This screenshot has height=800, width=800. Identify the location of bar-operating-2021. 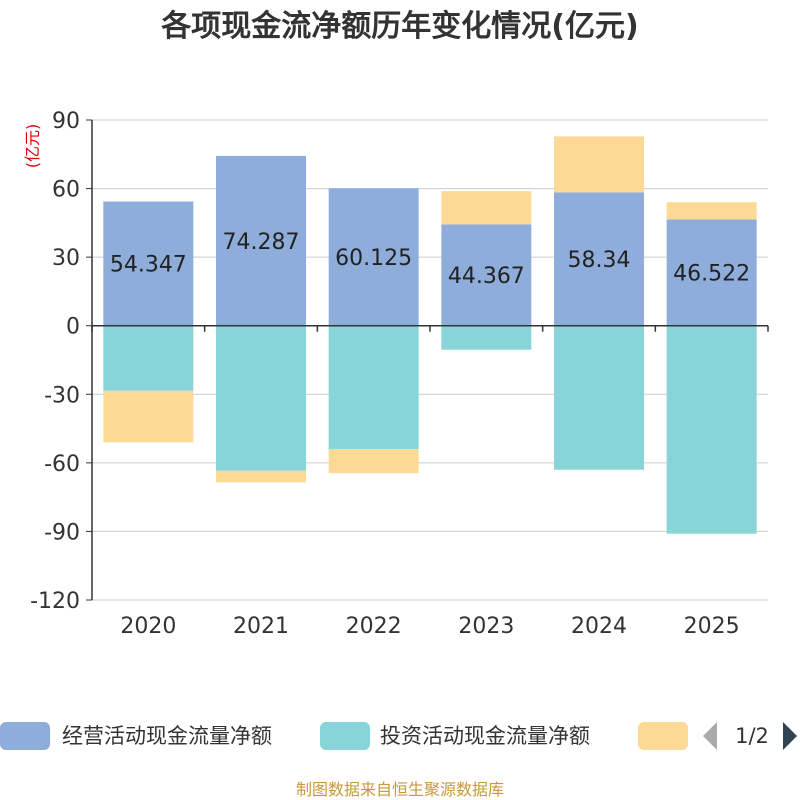
(261, 240).